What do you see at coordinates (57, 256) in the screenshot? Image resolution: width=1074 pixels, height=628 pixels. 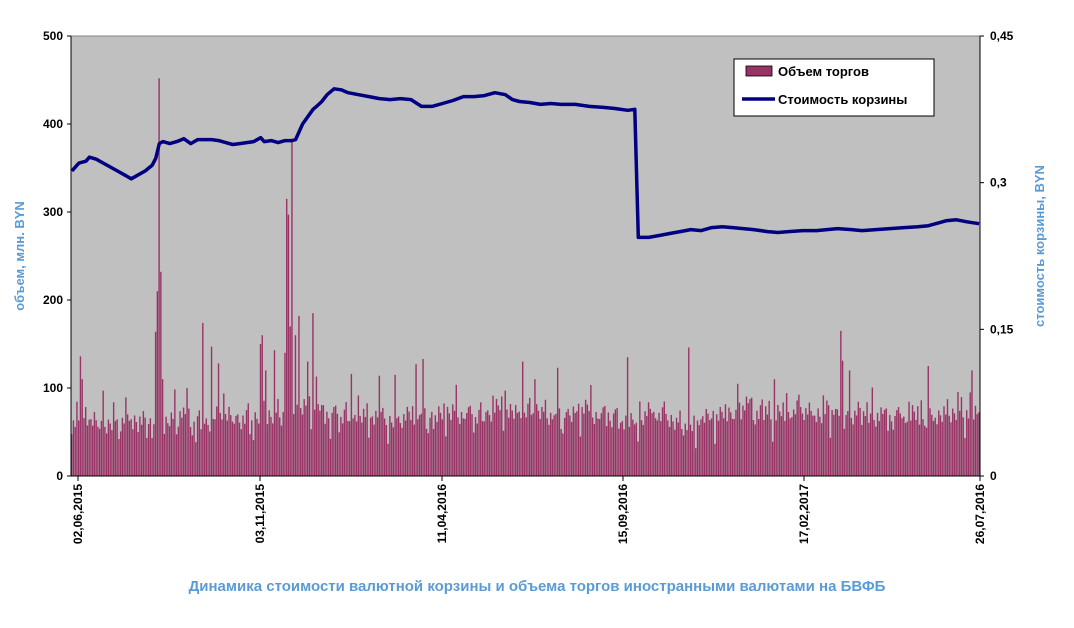 I see `left-axis: 0 100 200 300 400 500` at bounding box center [57, 256].